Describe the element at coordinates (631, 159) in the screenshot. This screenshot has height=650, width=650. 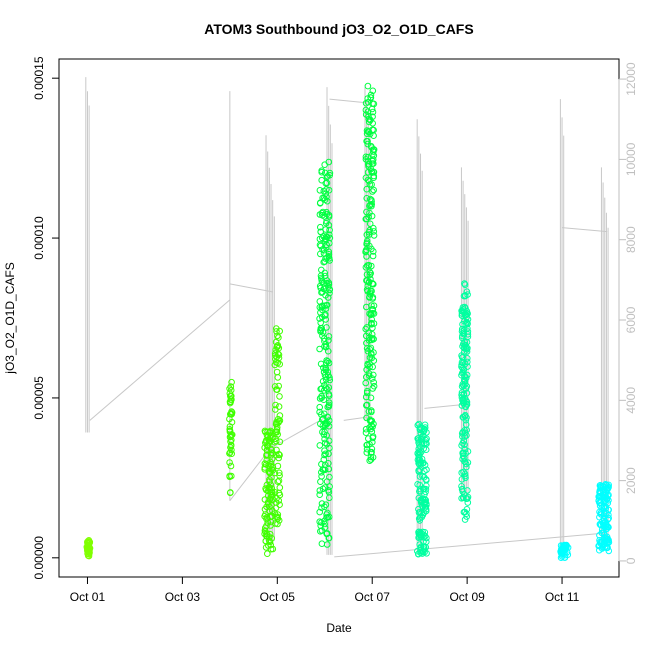
I see `right-tick-label: 10000` at that location.